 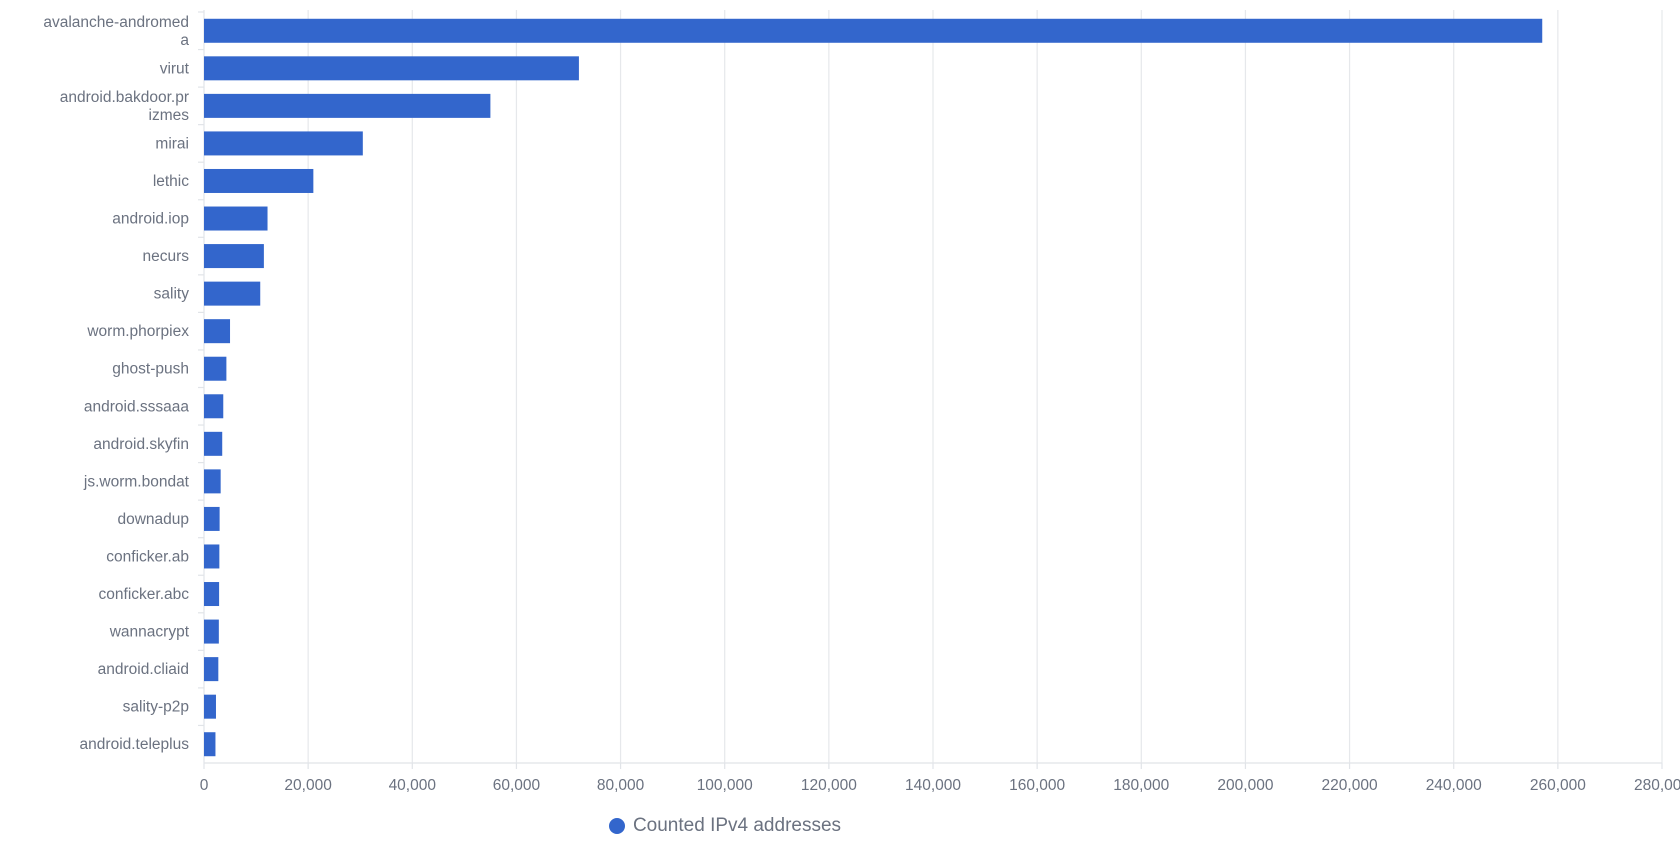 What do you see at coordinates (413, 785) in the screenshot?
I see `x-tick-label: 40,000` at bounding box center [413, 785].